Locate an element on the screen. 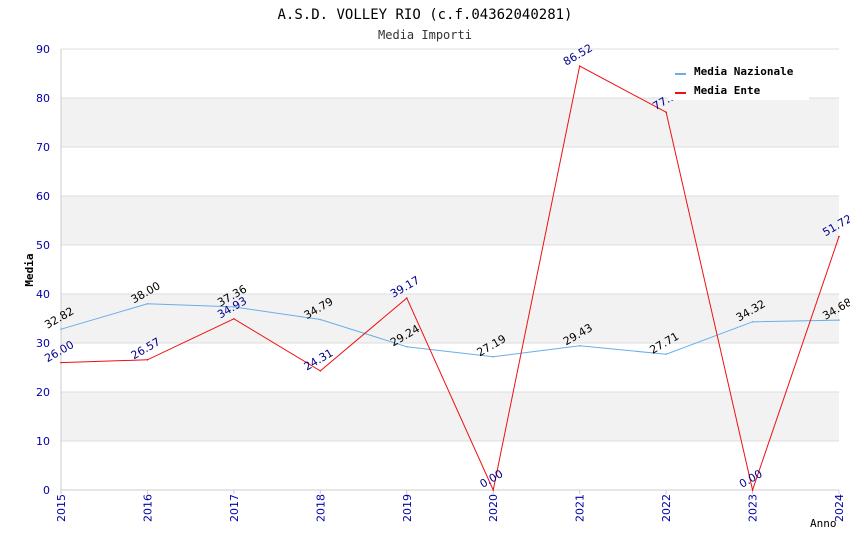 This screenshot has width=850, height=550. x-axis-label: Anno is located at coordinates (823, 523).